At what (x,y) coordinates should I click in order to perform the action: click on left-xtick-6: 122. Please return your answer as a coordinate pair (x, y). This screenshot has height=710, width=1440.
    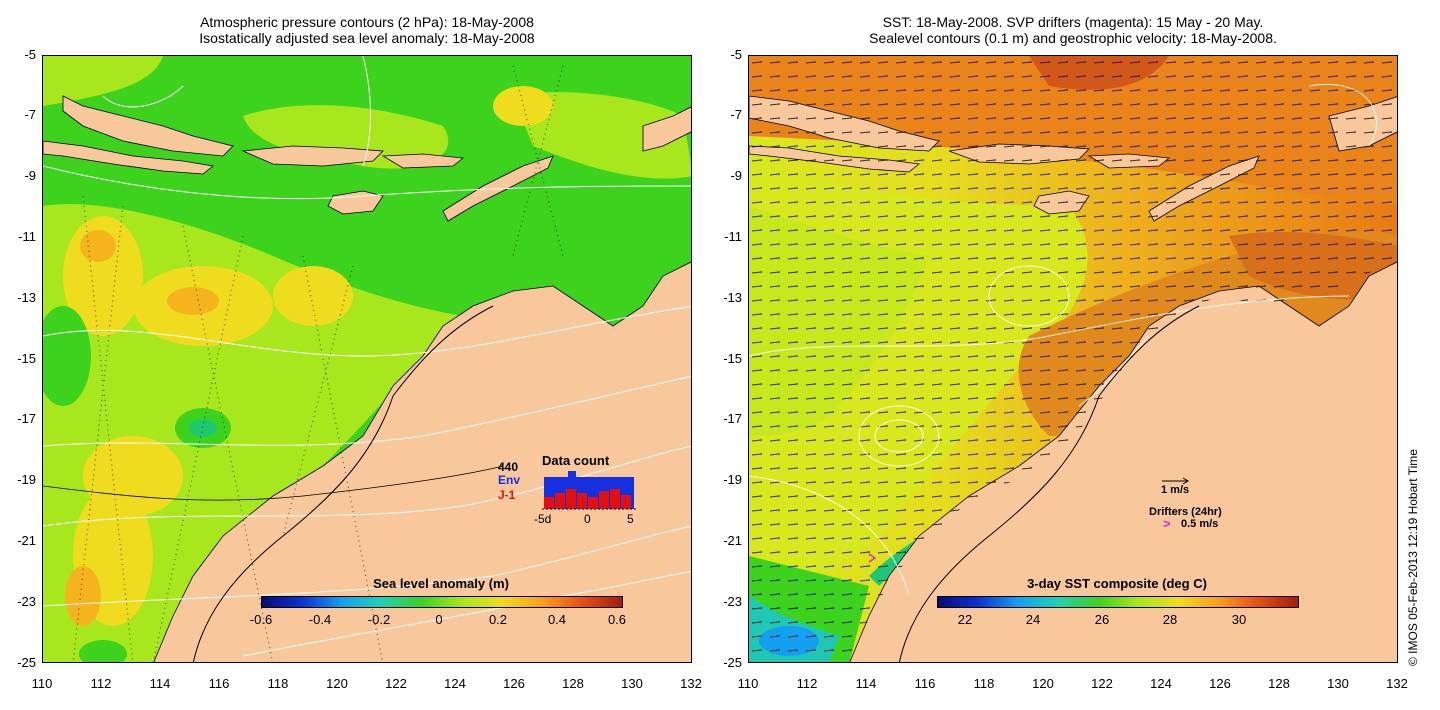
    Looking at the image, I should click on (396, 683).